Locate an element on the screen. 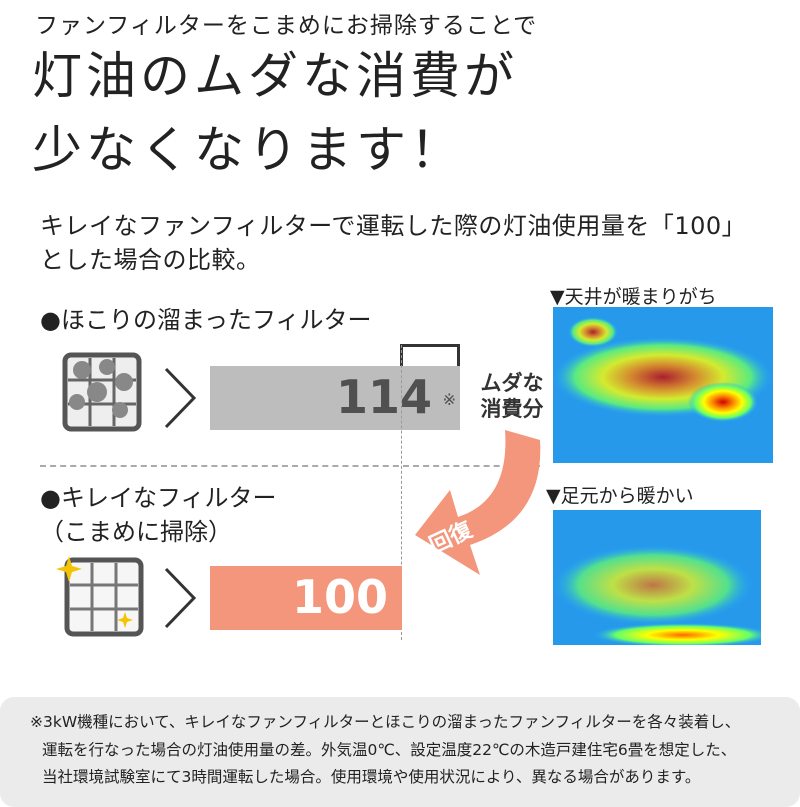  note-mark: ※ is located at coordinates (449, 399).